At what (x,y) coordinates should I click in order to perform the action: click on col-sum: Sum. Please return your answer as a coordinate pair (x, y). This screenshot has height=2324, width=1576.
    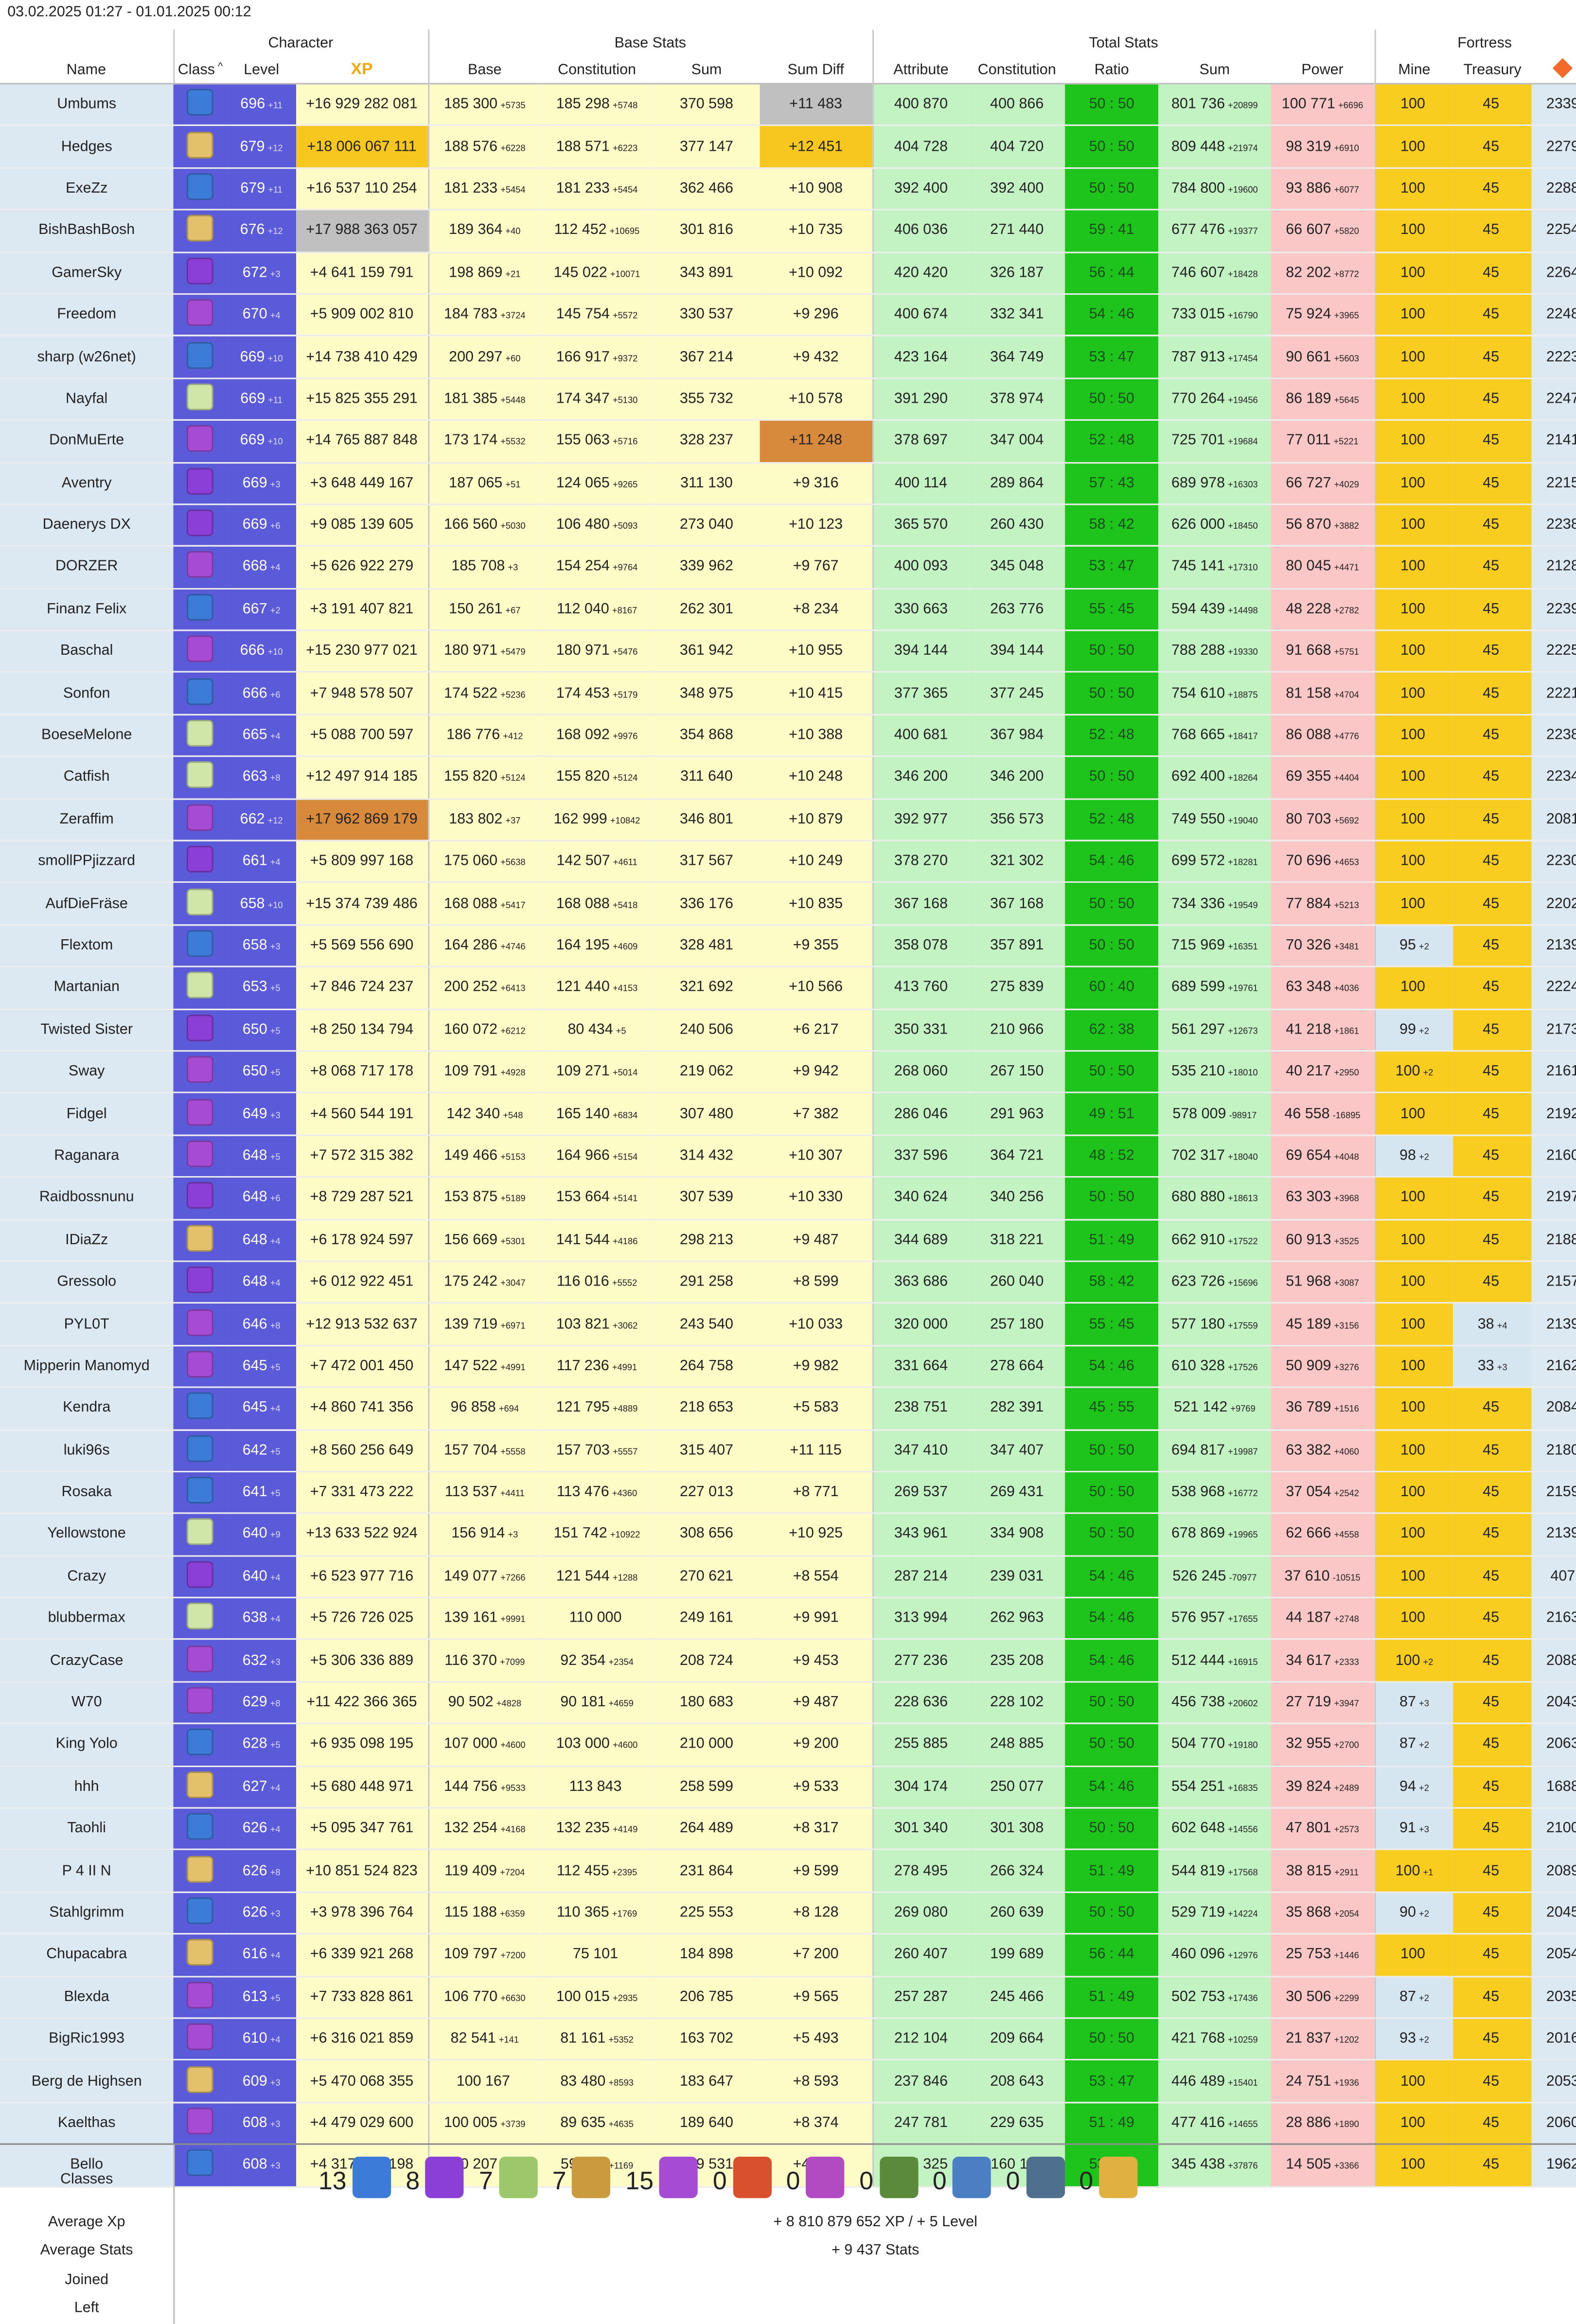
    Looking at the image, I should click on (706, 69).